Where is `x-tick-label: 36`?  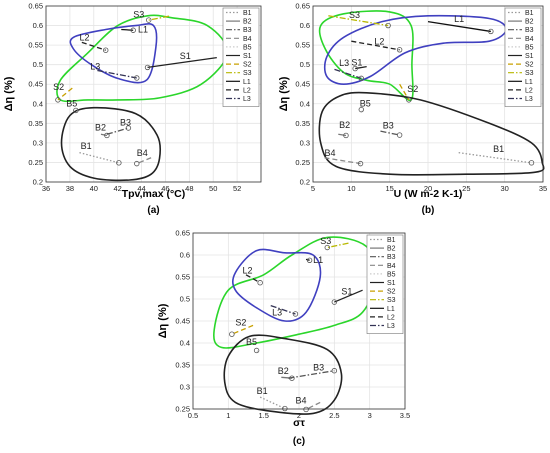 x-tick-label: 36 is located at coordinates (46, 188).